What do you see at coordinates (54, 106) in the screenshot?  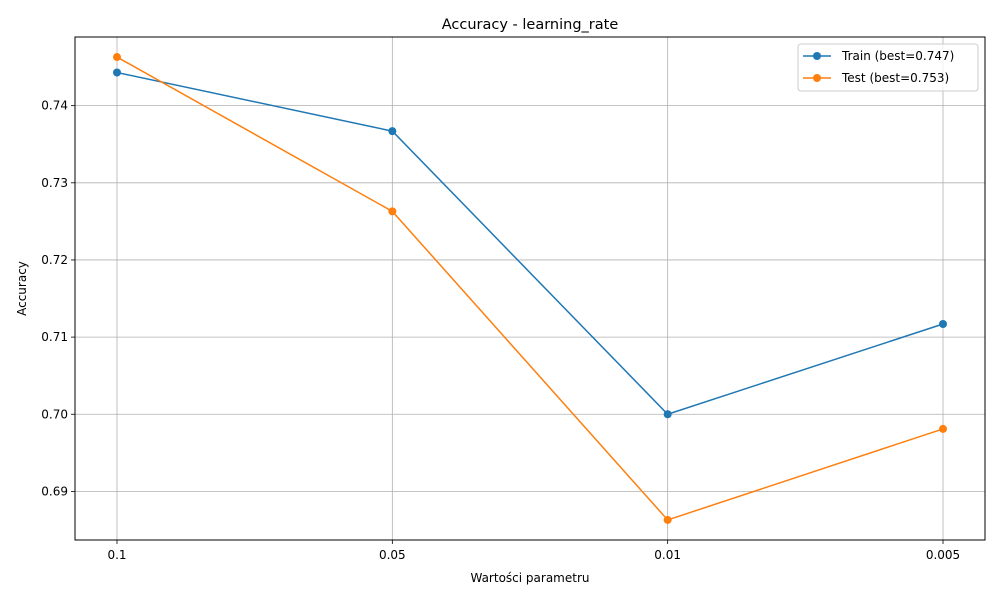 I see `y-tick-label: 0.74` at bounding box center [54, 106].